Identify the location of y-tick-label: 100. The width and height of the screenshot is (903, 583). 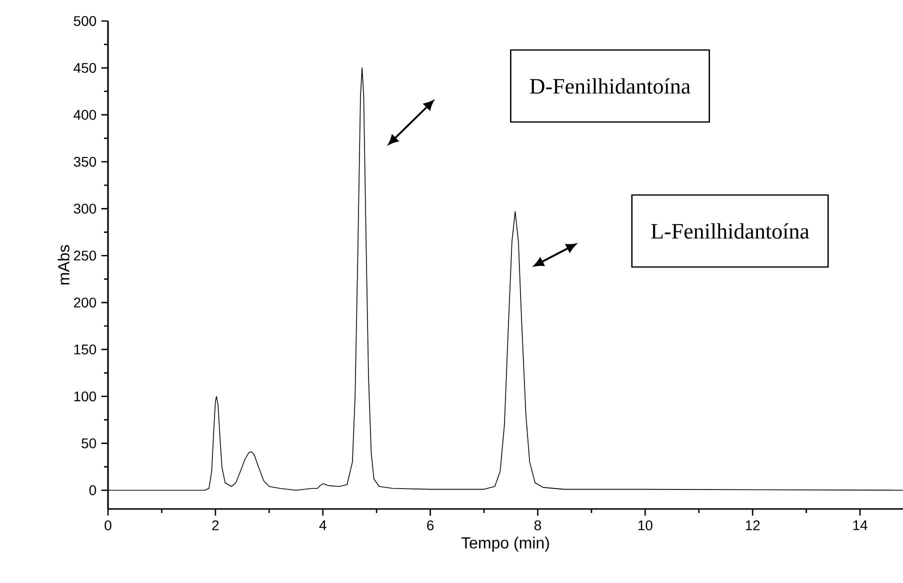
(85, 396).